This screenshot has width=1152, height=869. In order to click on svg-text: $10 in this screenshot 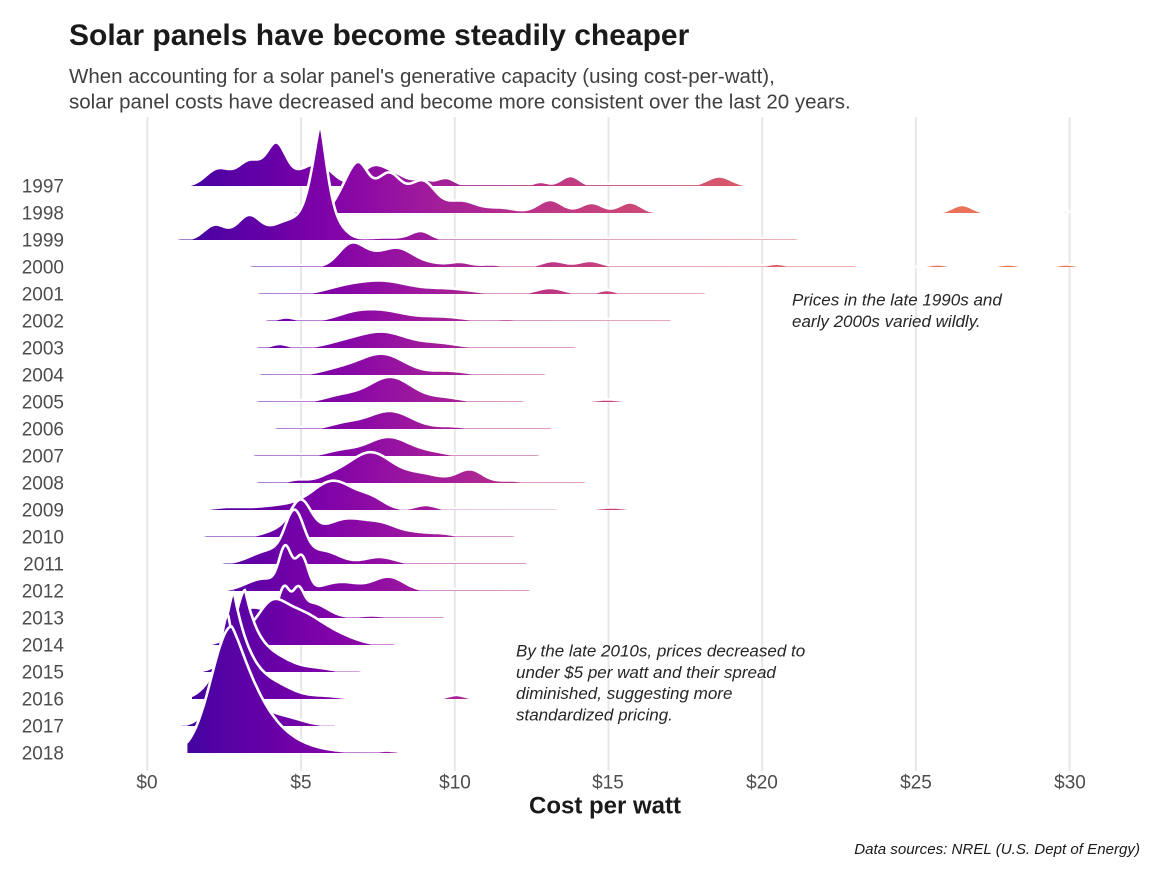, I will do `click(455, 783)`.